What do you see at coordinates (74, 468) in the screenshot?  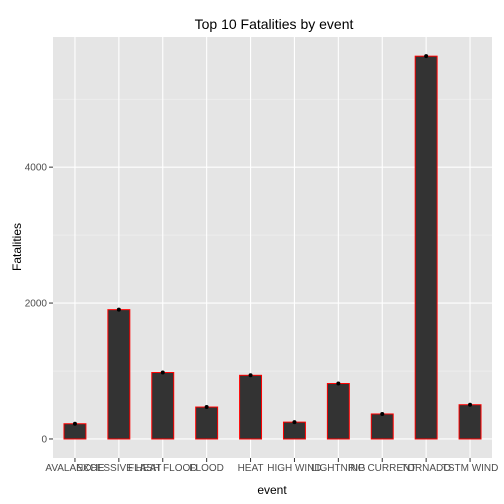 I see `x-tick-label: AVALANCHE` at bounding box center [74, 468].